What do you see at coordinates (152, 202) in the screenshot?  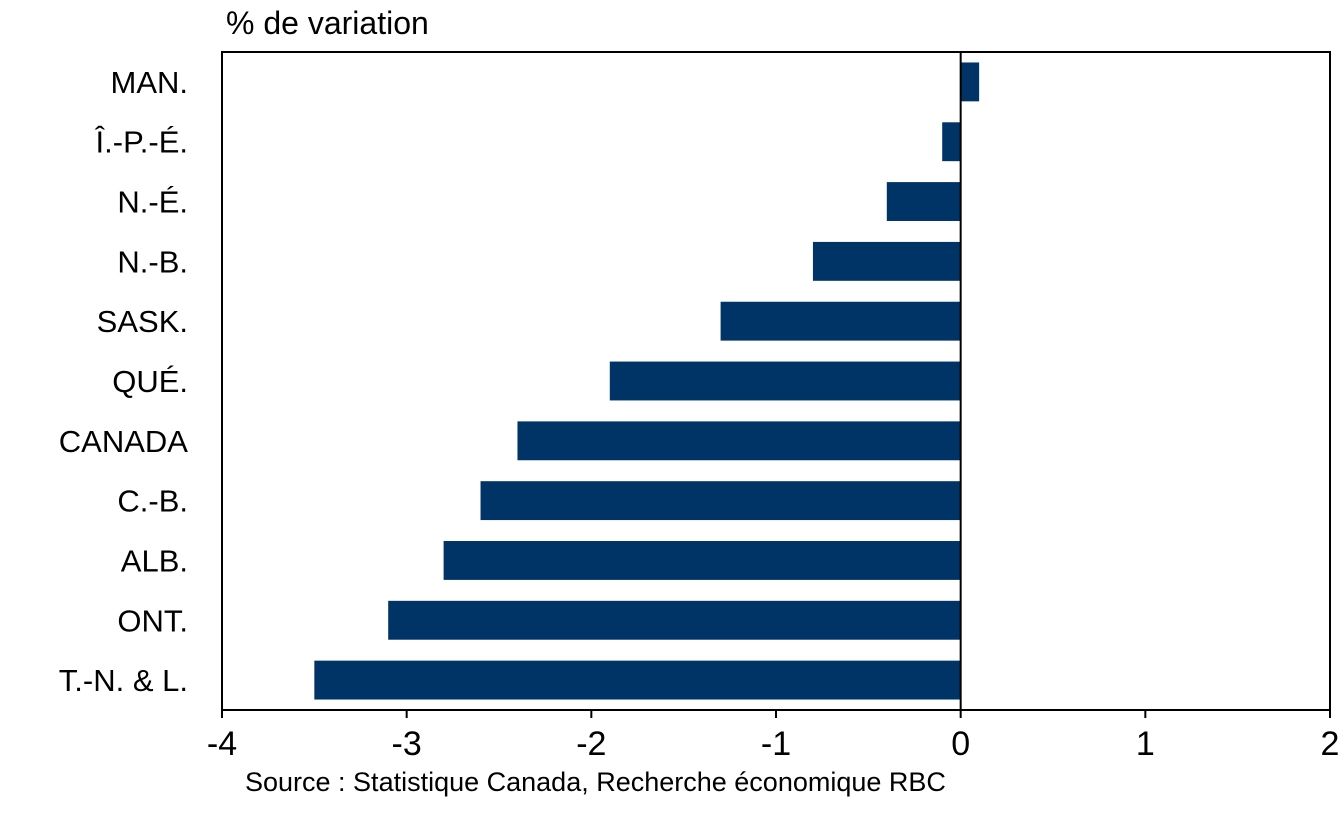 I see `category-label: N.-É.` at bounding box center [152, 202].